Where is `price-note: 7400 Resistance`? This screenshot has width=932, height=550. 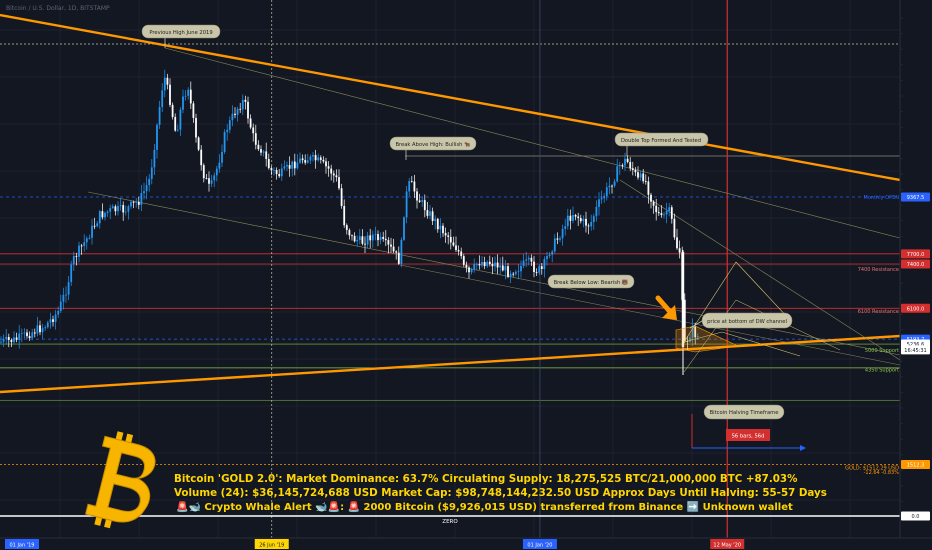
price-note: 7400 Resistance is located at coordinates (878, 270).